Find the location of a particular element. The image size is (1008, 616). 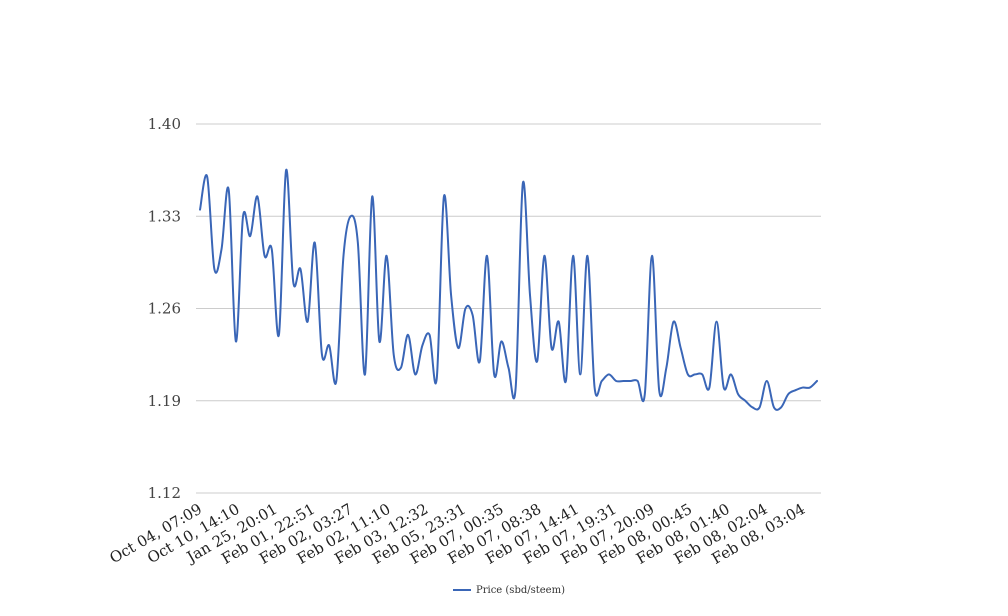

y-tick-label: 1.40 is located at coordinates (164, 124).